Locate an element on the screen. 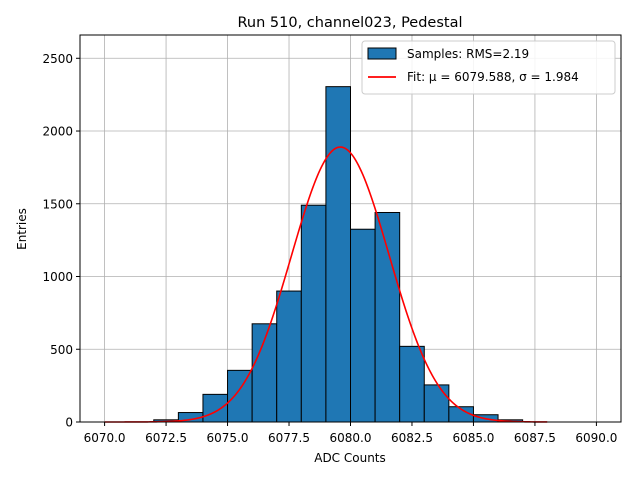 The height and width of the screenshot is (480, 640). legend-box is located at coordinates (488, 67).